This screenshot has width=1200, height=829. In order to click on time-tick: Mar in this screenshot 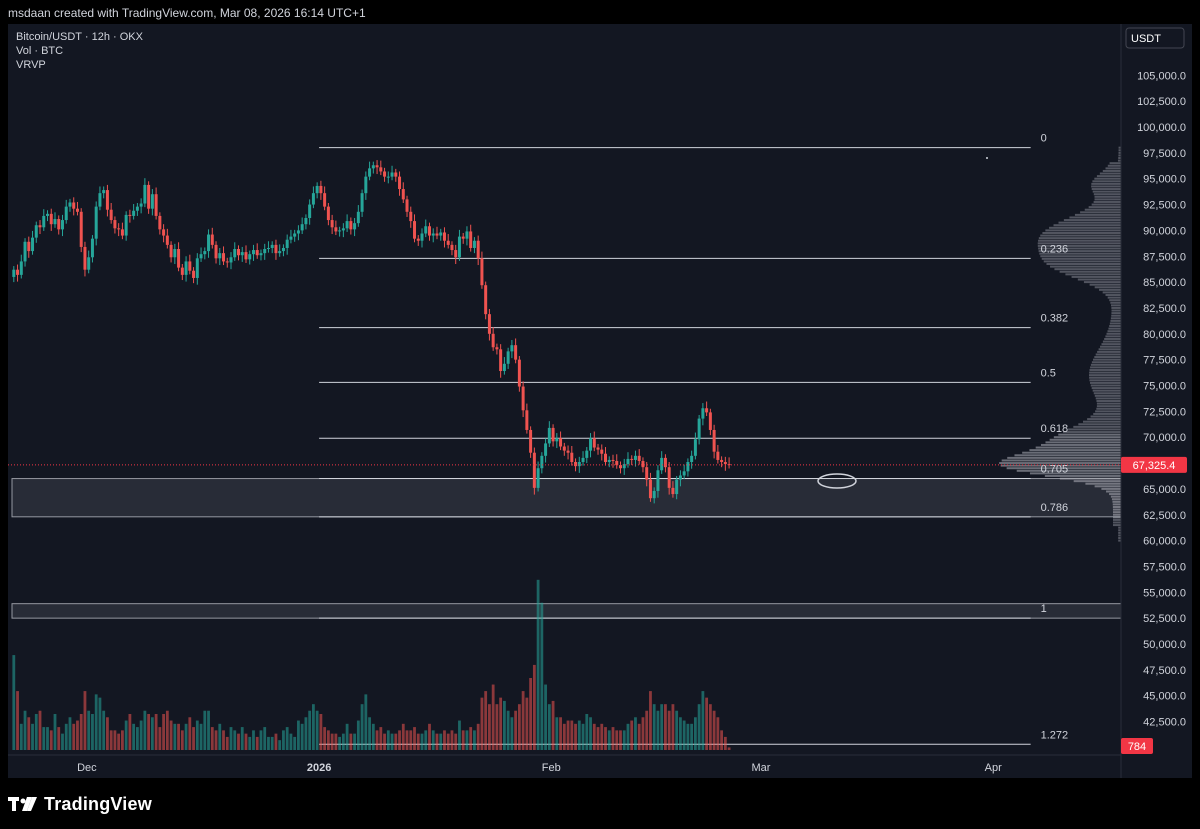, I will do `click(761, 768)`.